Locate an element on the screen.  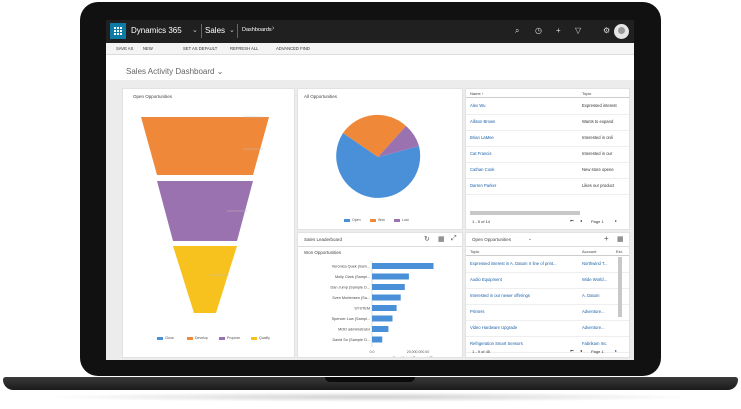
row-primary-link: Audio Equipment is located at coordinates (486, 279).